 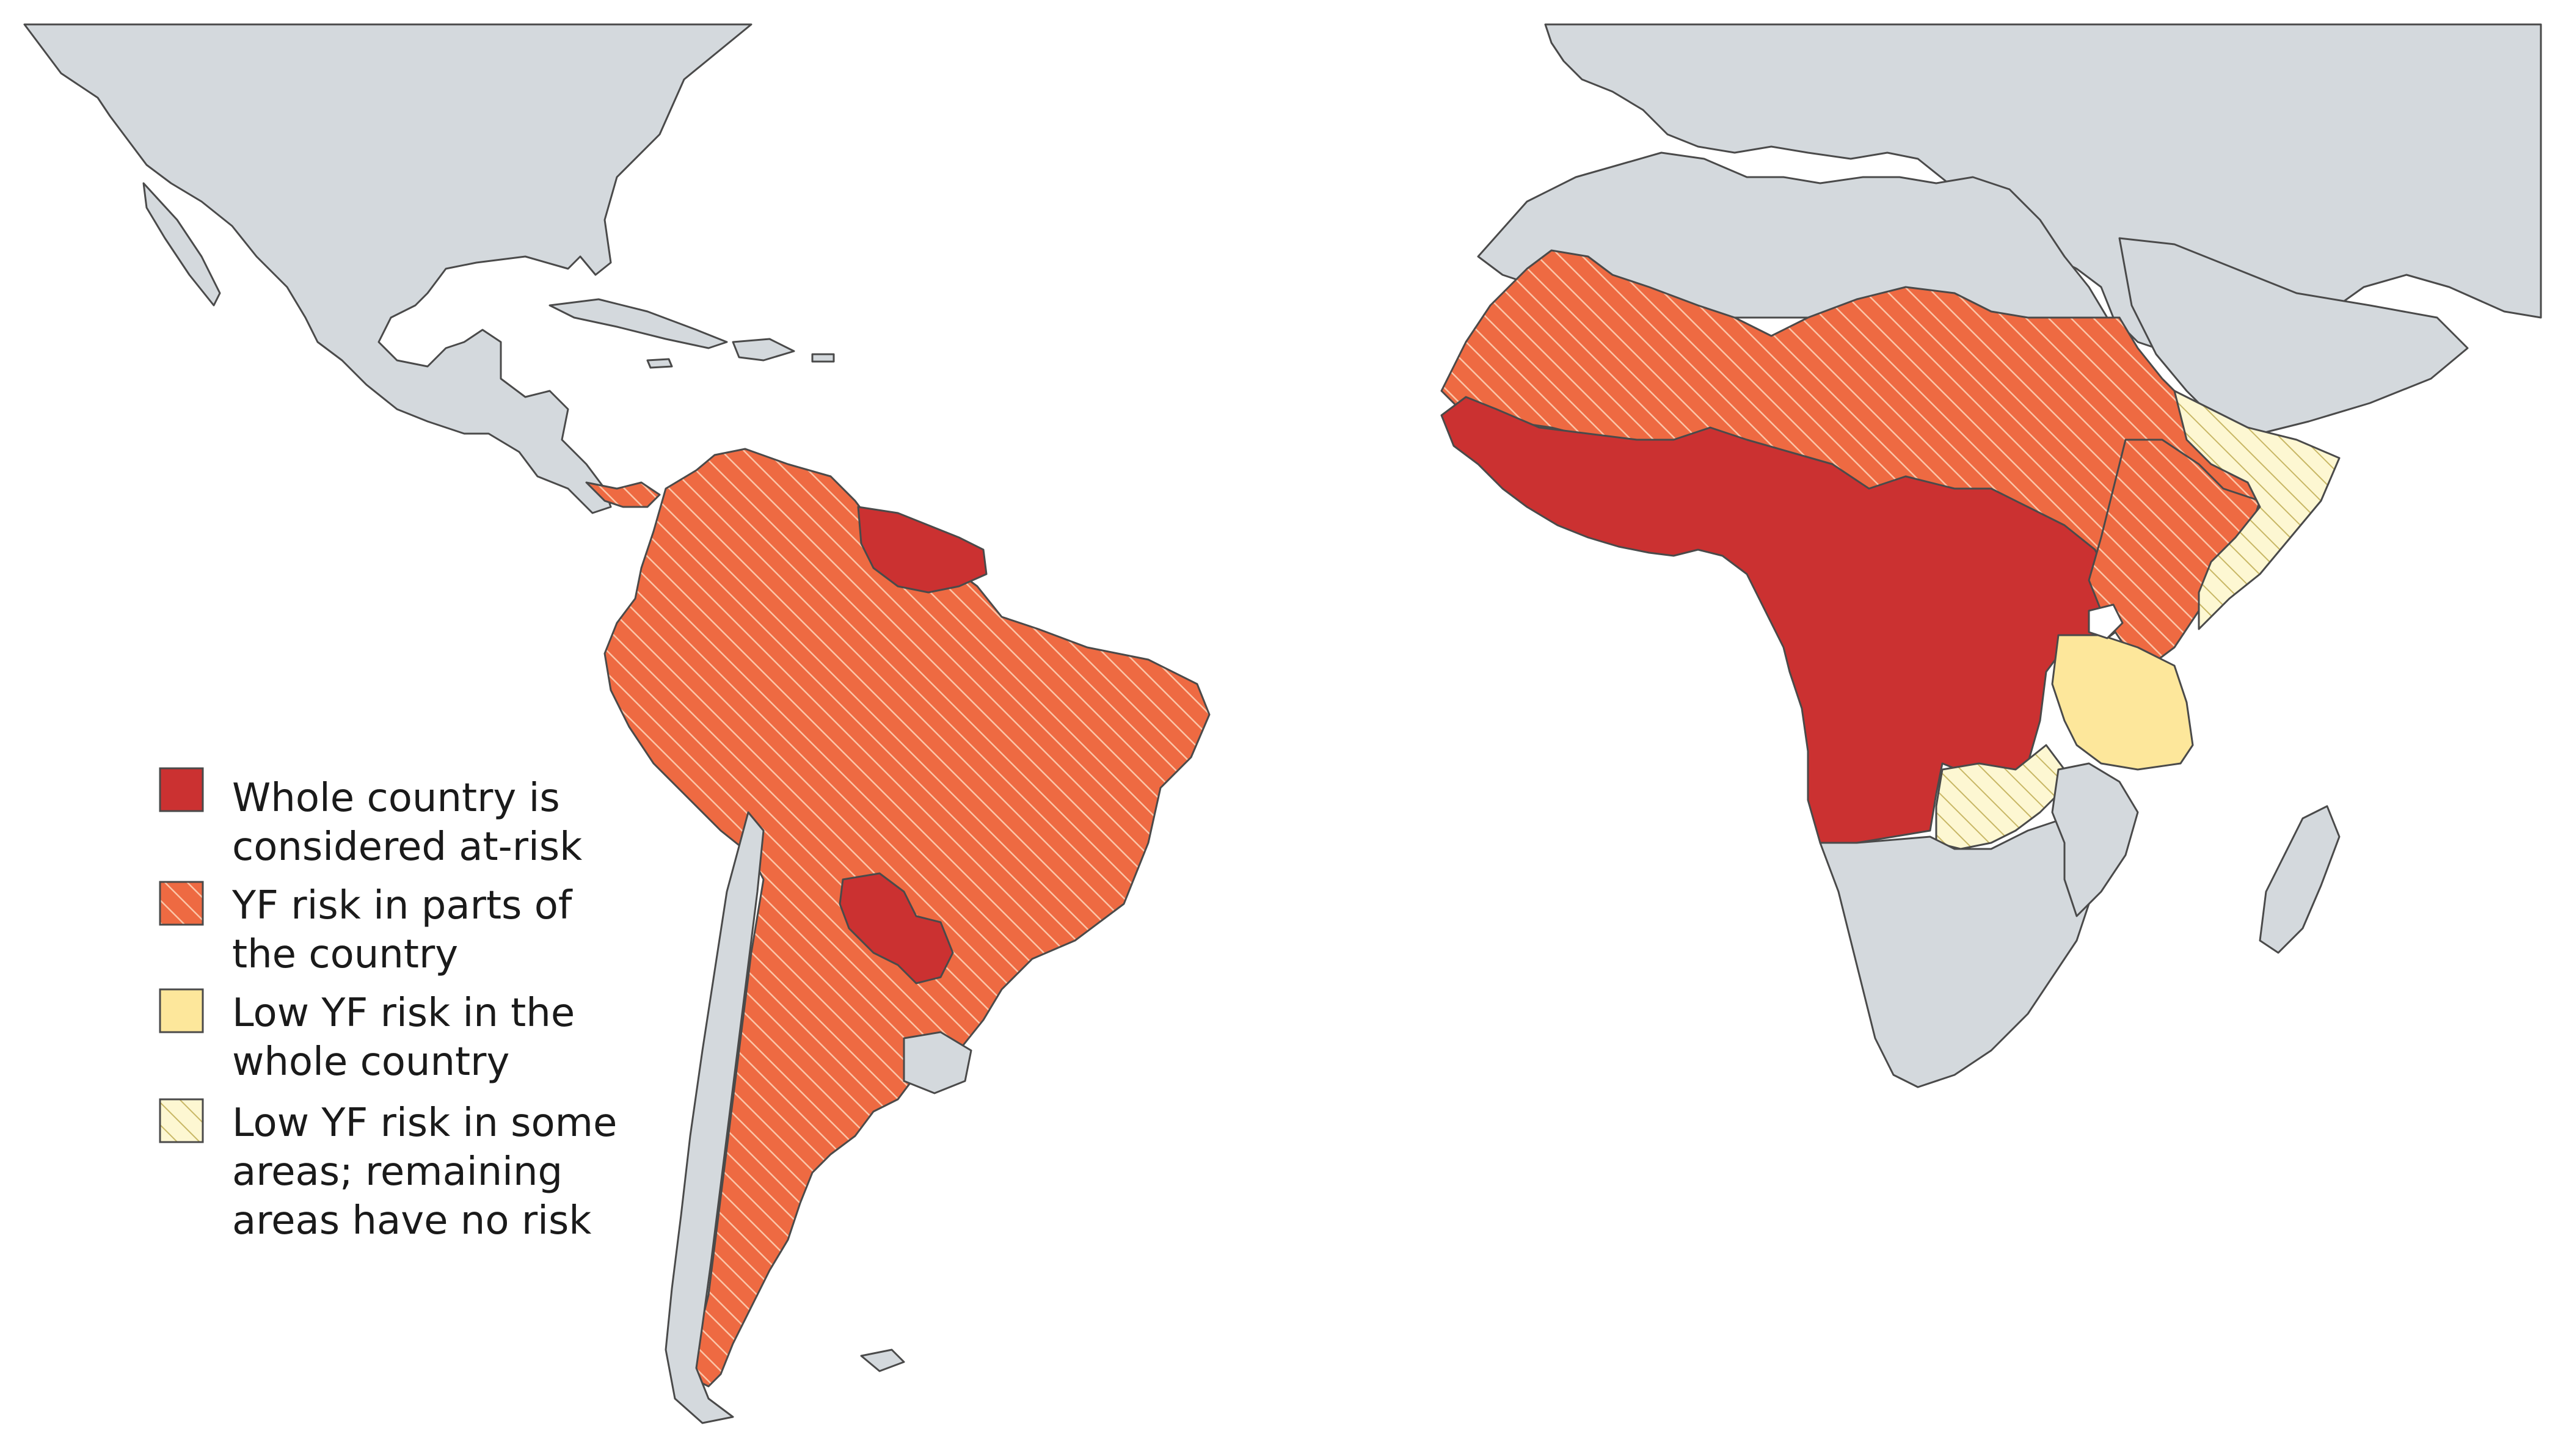 What do you see at coordinates (402, 905) in the screenshot?
I see `legend-label-partial-risk-line1: YF risk in parts of` at bounding box center [402, 905].